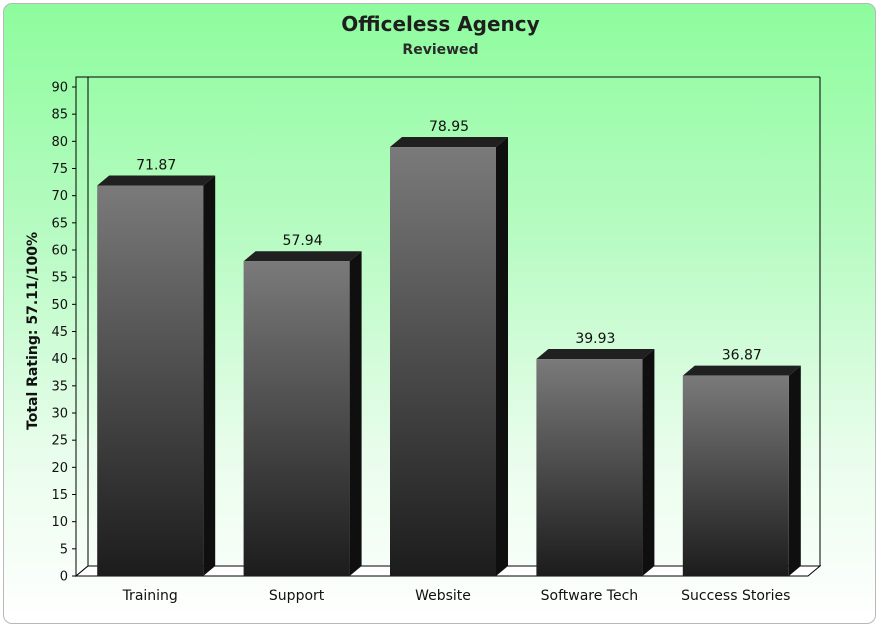 This screenshot has width=881, height=630. What do you see at coordinates (59, 332) in the screenshot?
I see `y-tick-label: 45` at bounding box center [59, 332].